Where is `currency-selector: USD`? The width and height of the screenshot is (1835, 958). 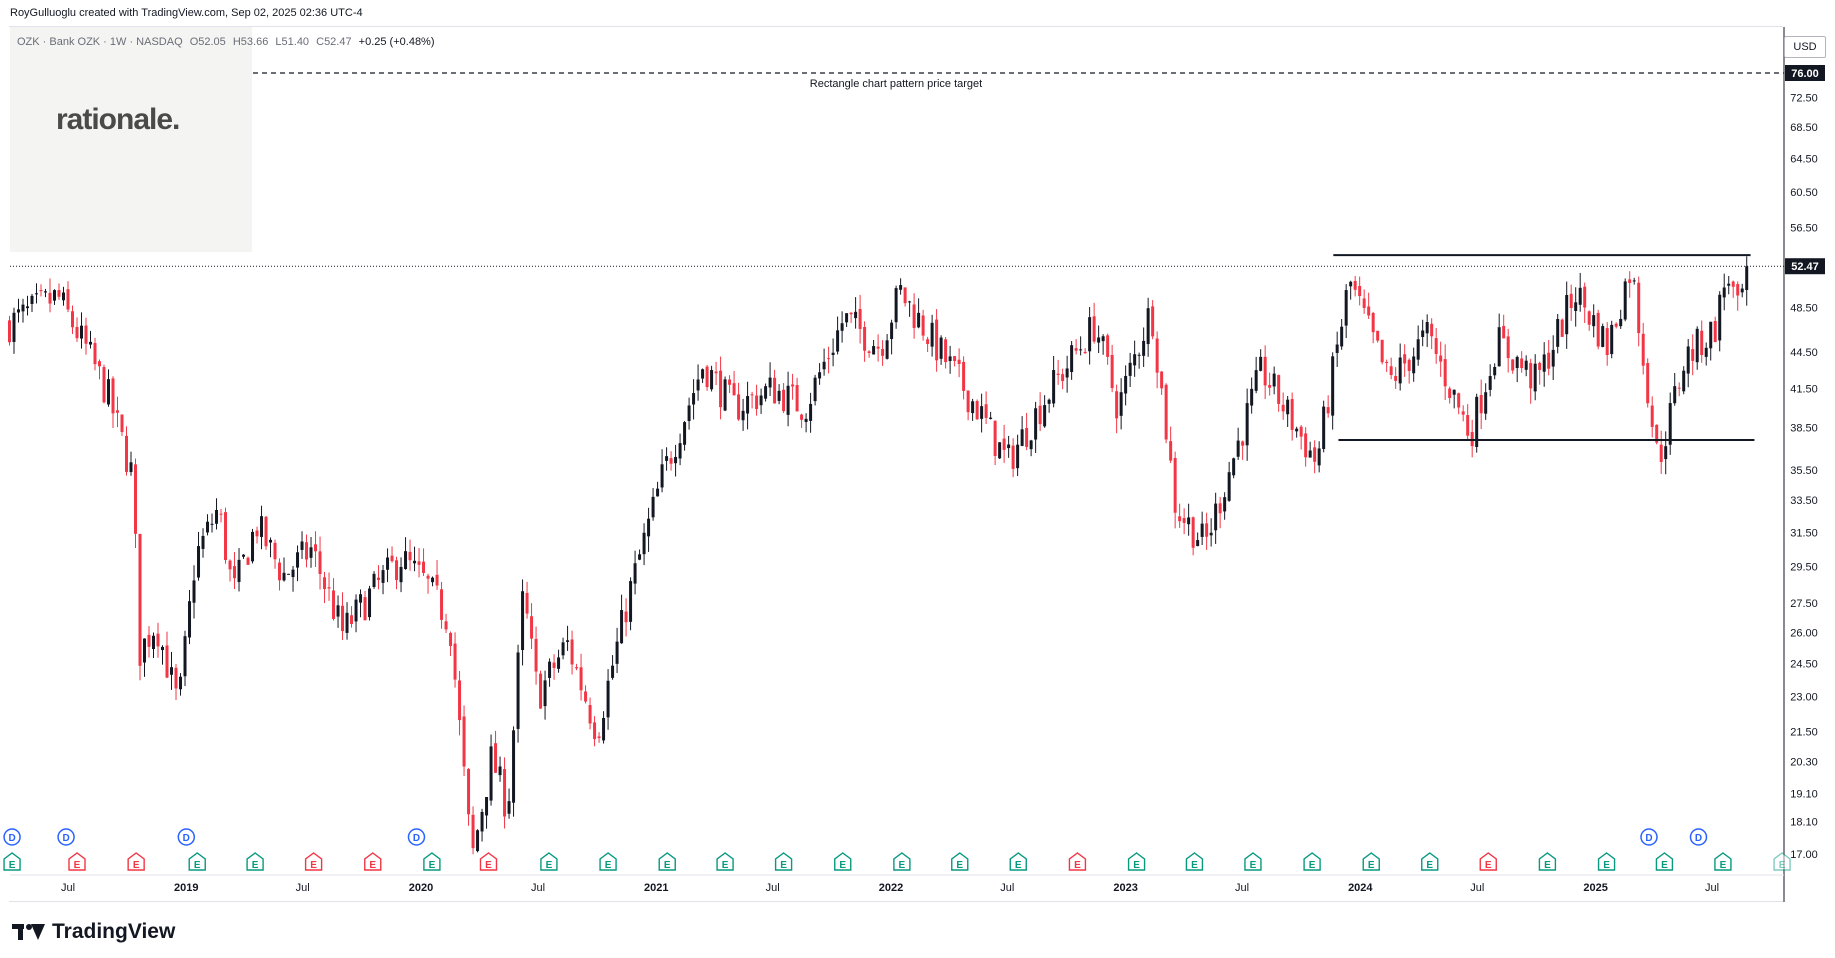 currency-selector: USD is located at coordinates (1805, 47).